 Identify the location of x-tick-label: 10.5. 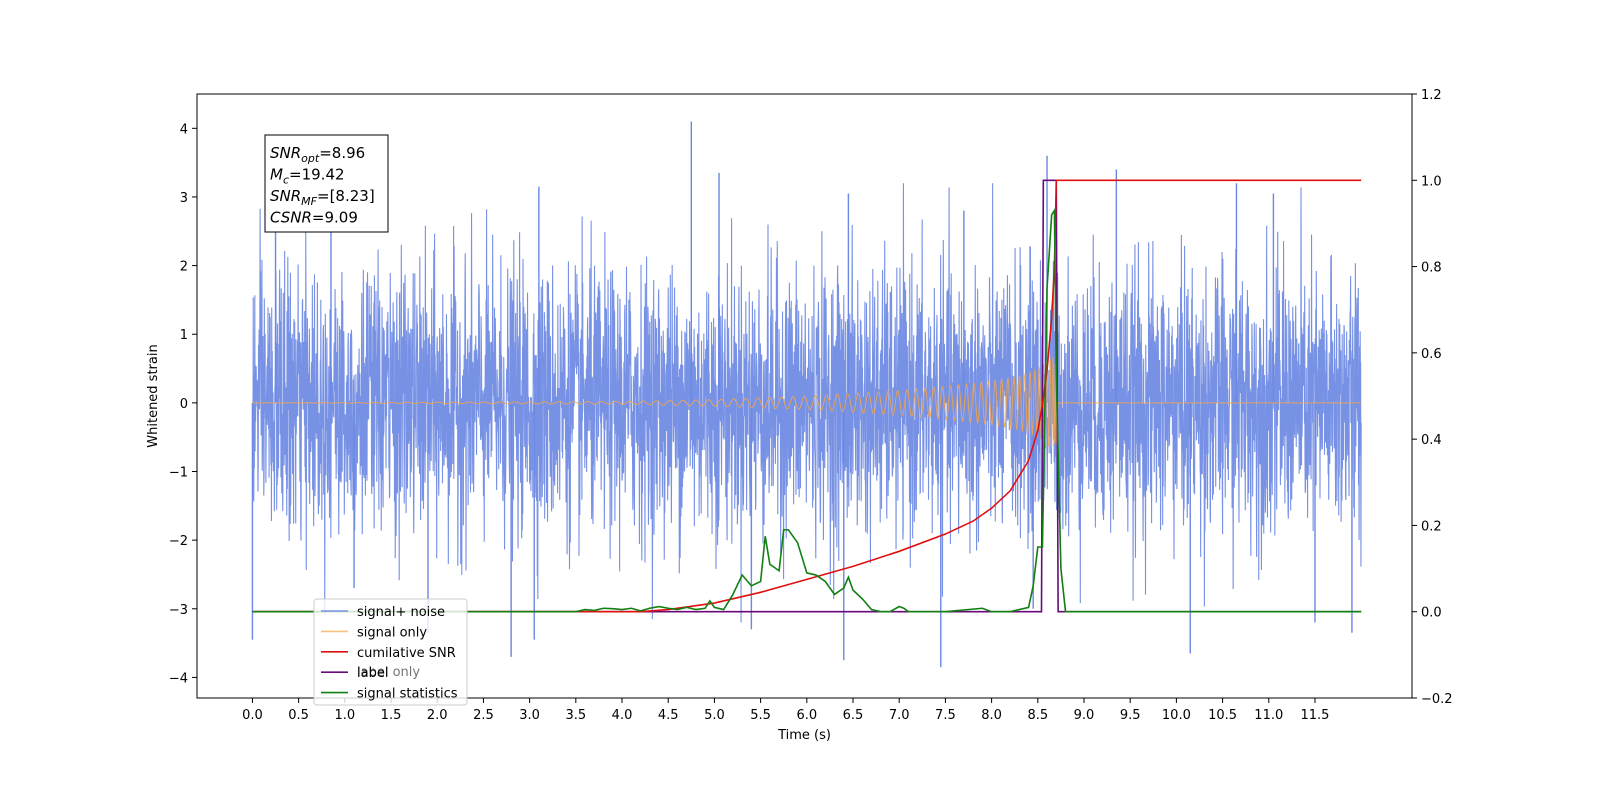
(1222, 715).